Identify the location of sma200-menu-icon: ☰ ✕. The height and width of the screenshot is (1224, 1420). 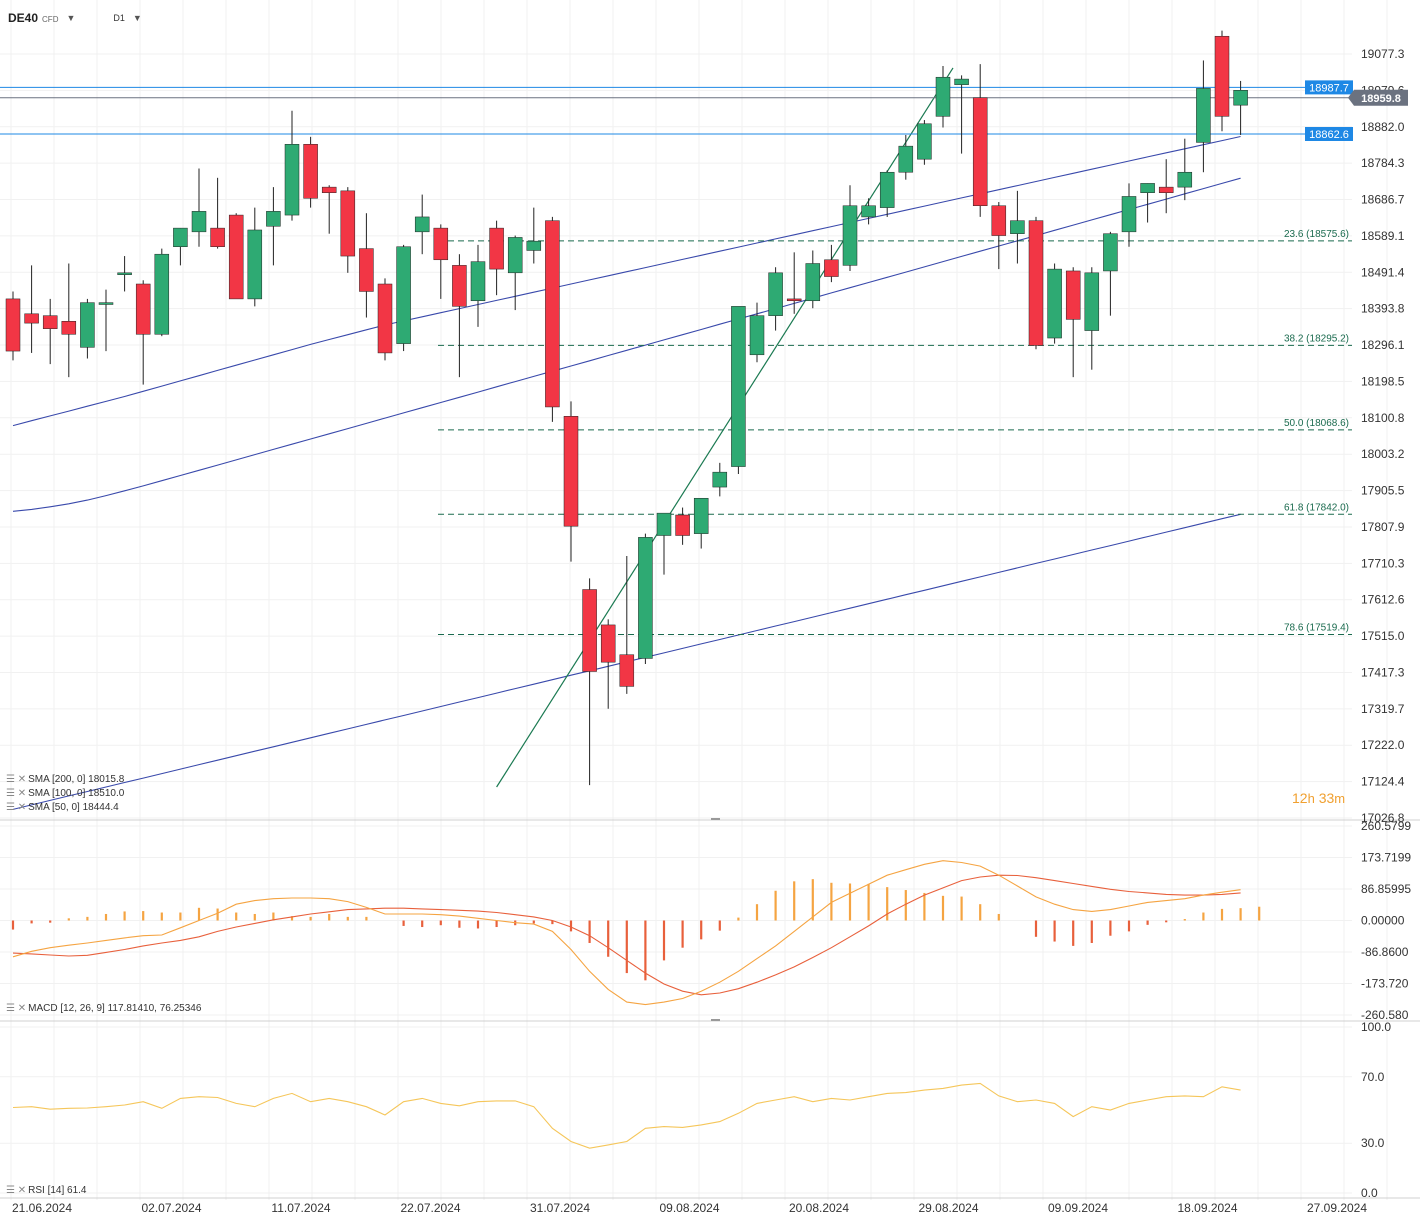
(16, 779).